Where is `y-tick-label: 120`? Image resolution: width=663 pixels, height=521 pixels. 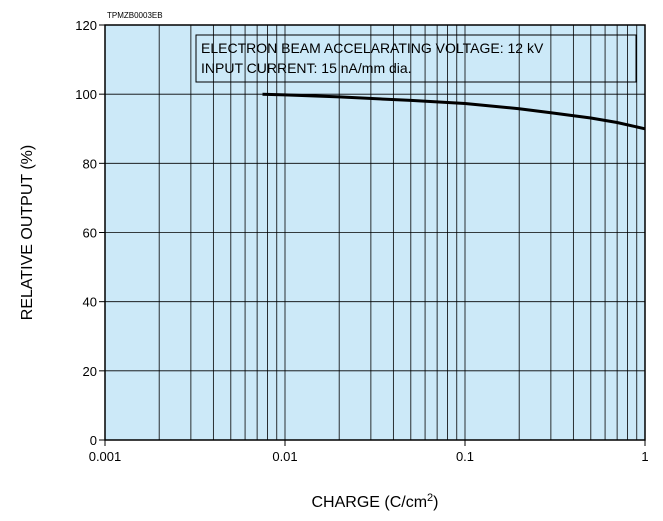 y-tick-label: 120 is located at coordinates (86, 25).